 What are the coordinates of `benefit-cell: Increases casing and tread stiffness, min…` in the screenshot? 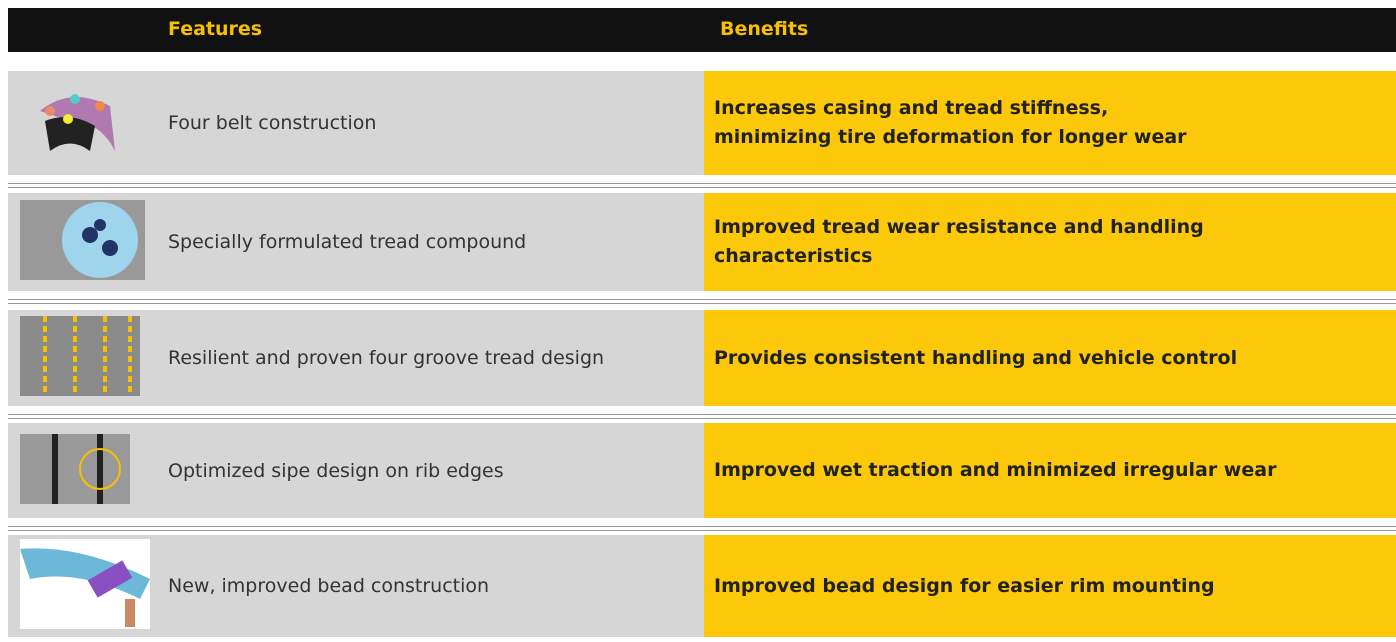 It's located at (1050, 123).